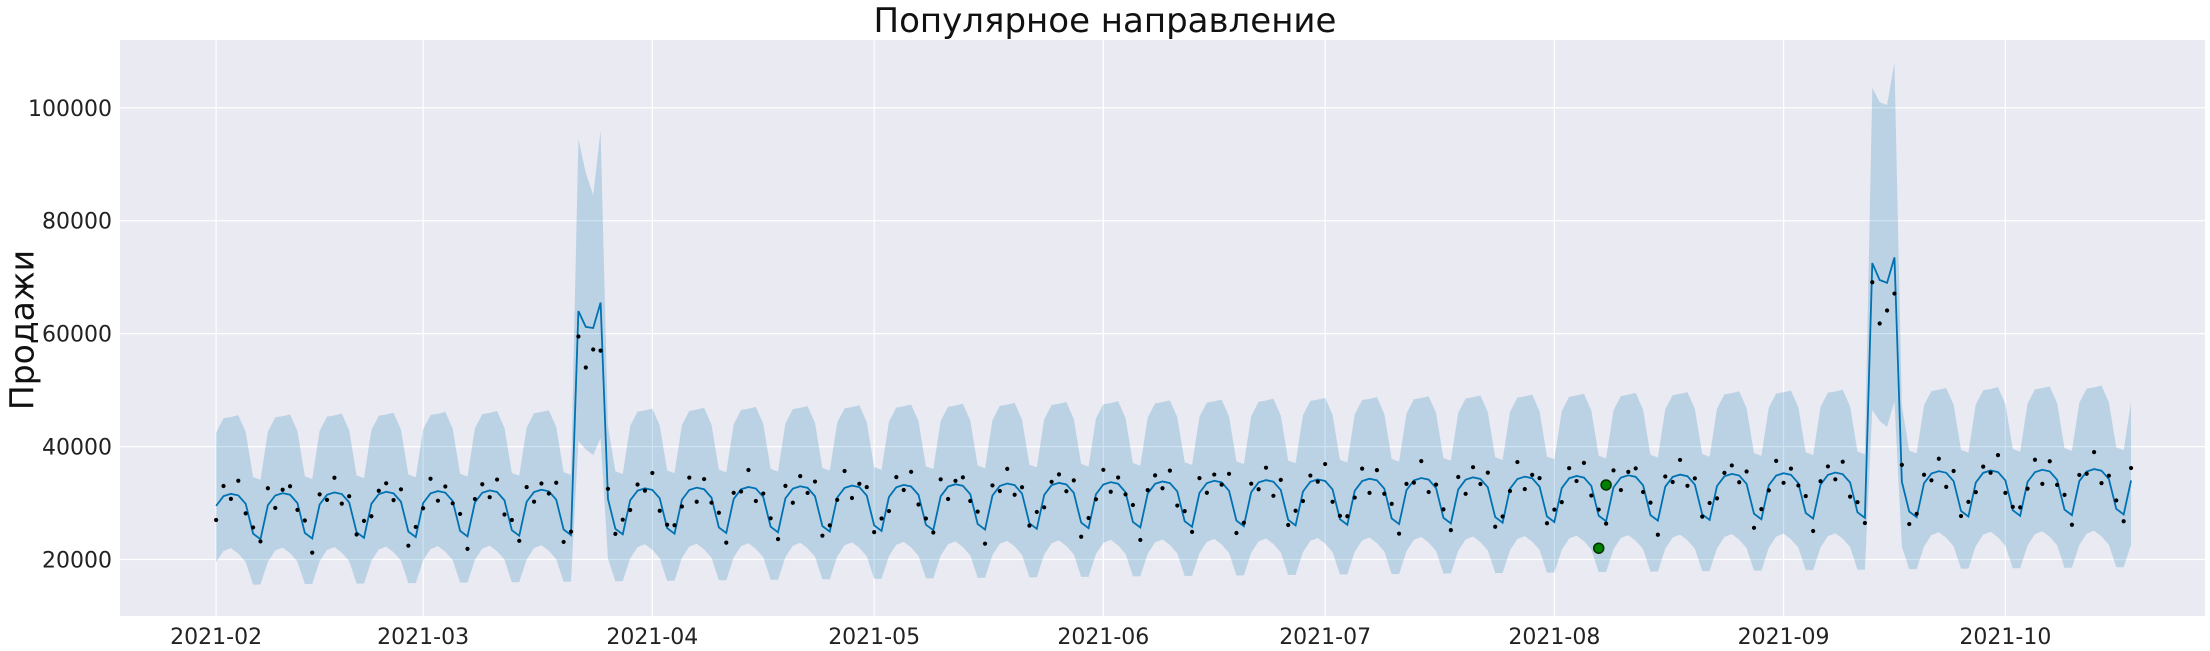 The width and height of the screenshot is (2210, 651). What do you see at coordinates (652, 637) in the screenshot?
I see `x-tick-label: 2021-04` at bounding box center [652, 637].